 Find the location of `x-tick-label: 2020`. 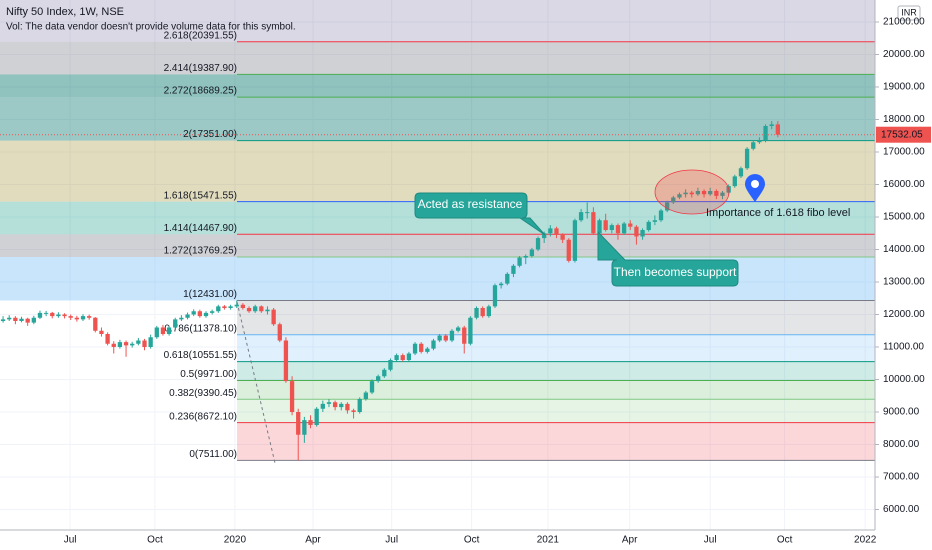

x-tick-label: 2020 is located at coordinates (235, 540).